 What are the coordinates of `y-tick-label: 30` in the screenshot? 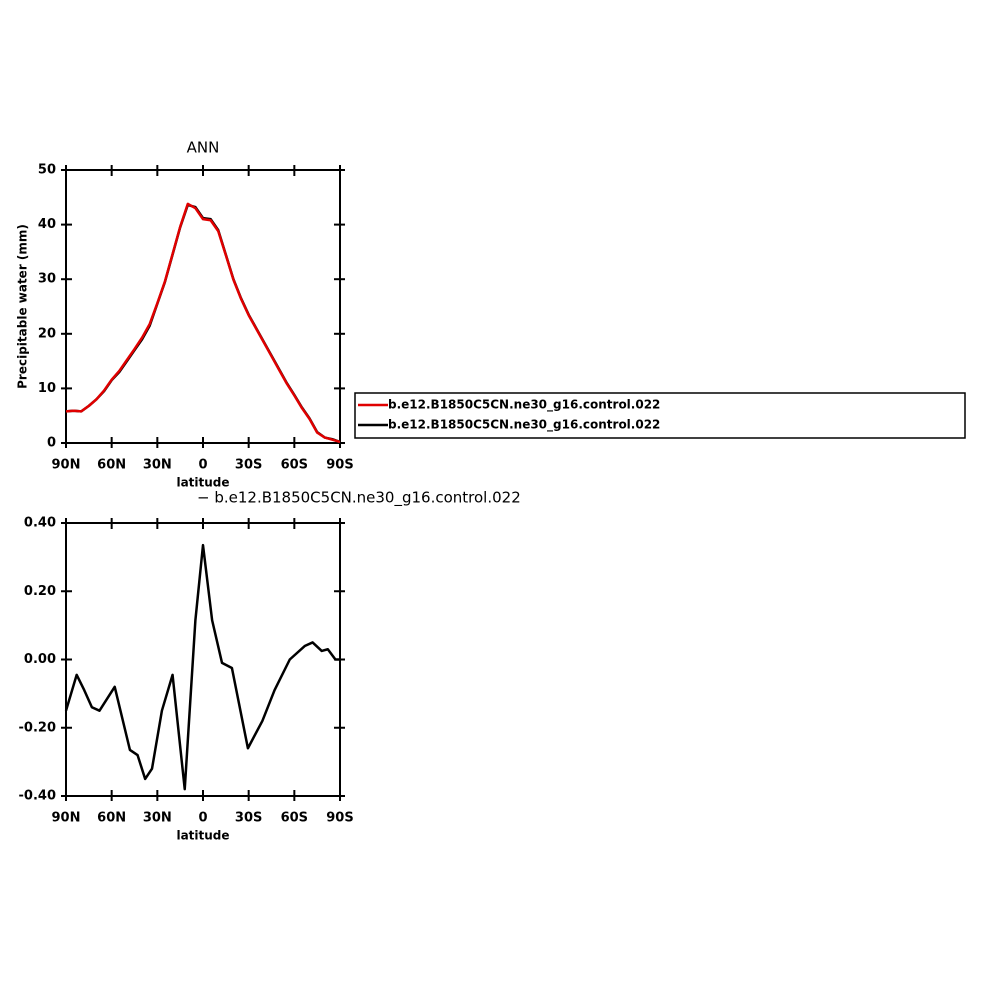 It's located at (47, 279).